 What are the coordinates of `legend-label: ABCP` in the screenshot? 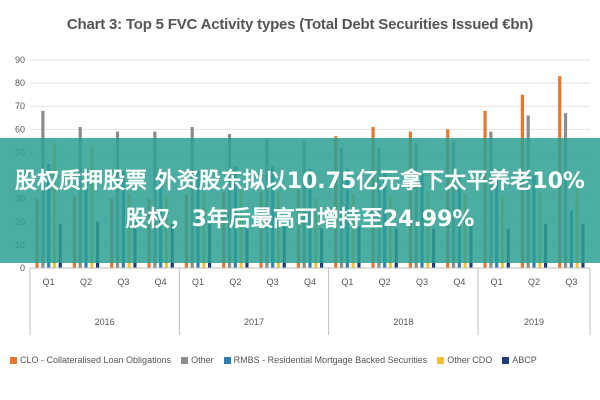 It's located at (524, 360).